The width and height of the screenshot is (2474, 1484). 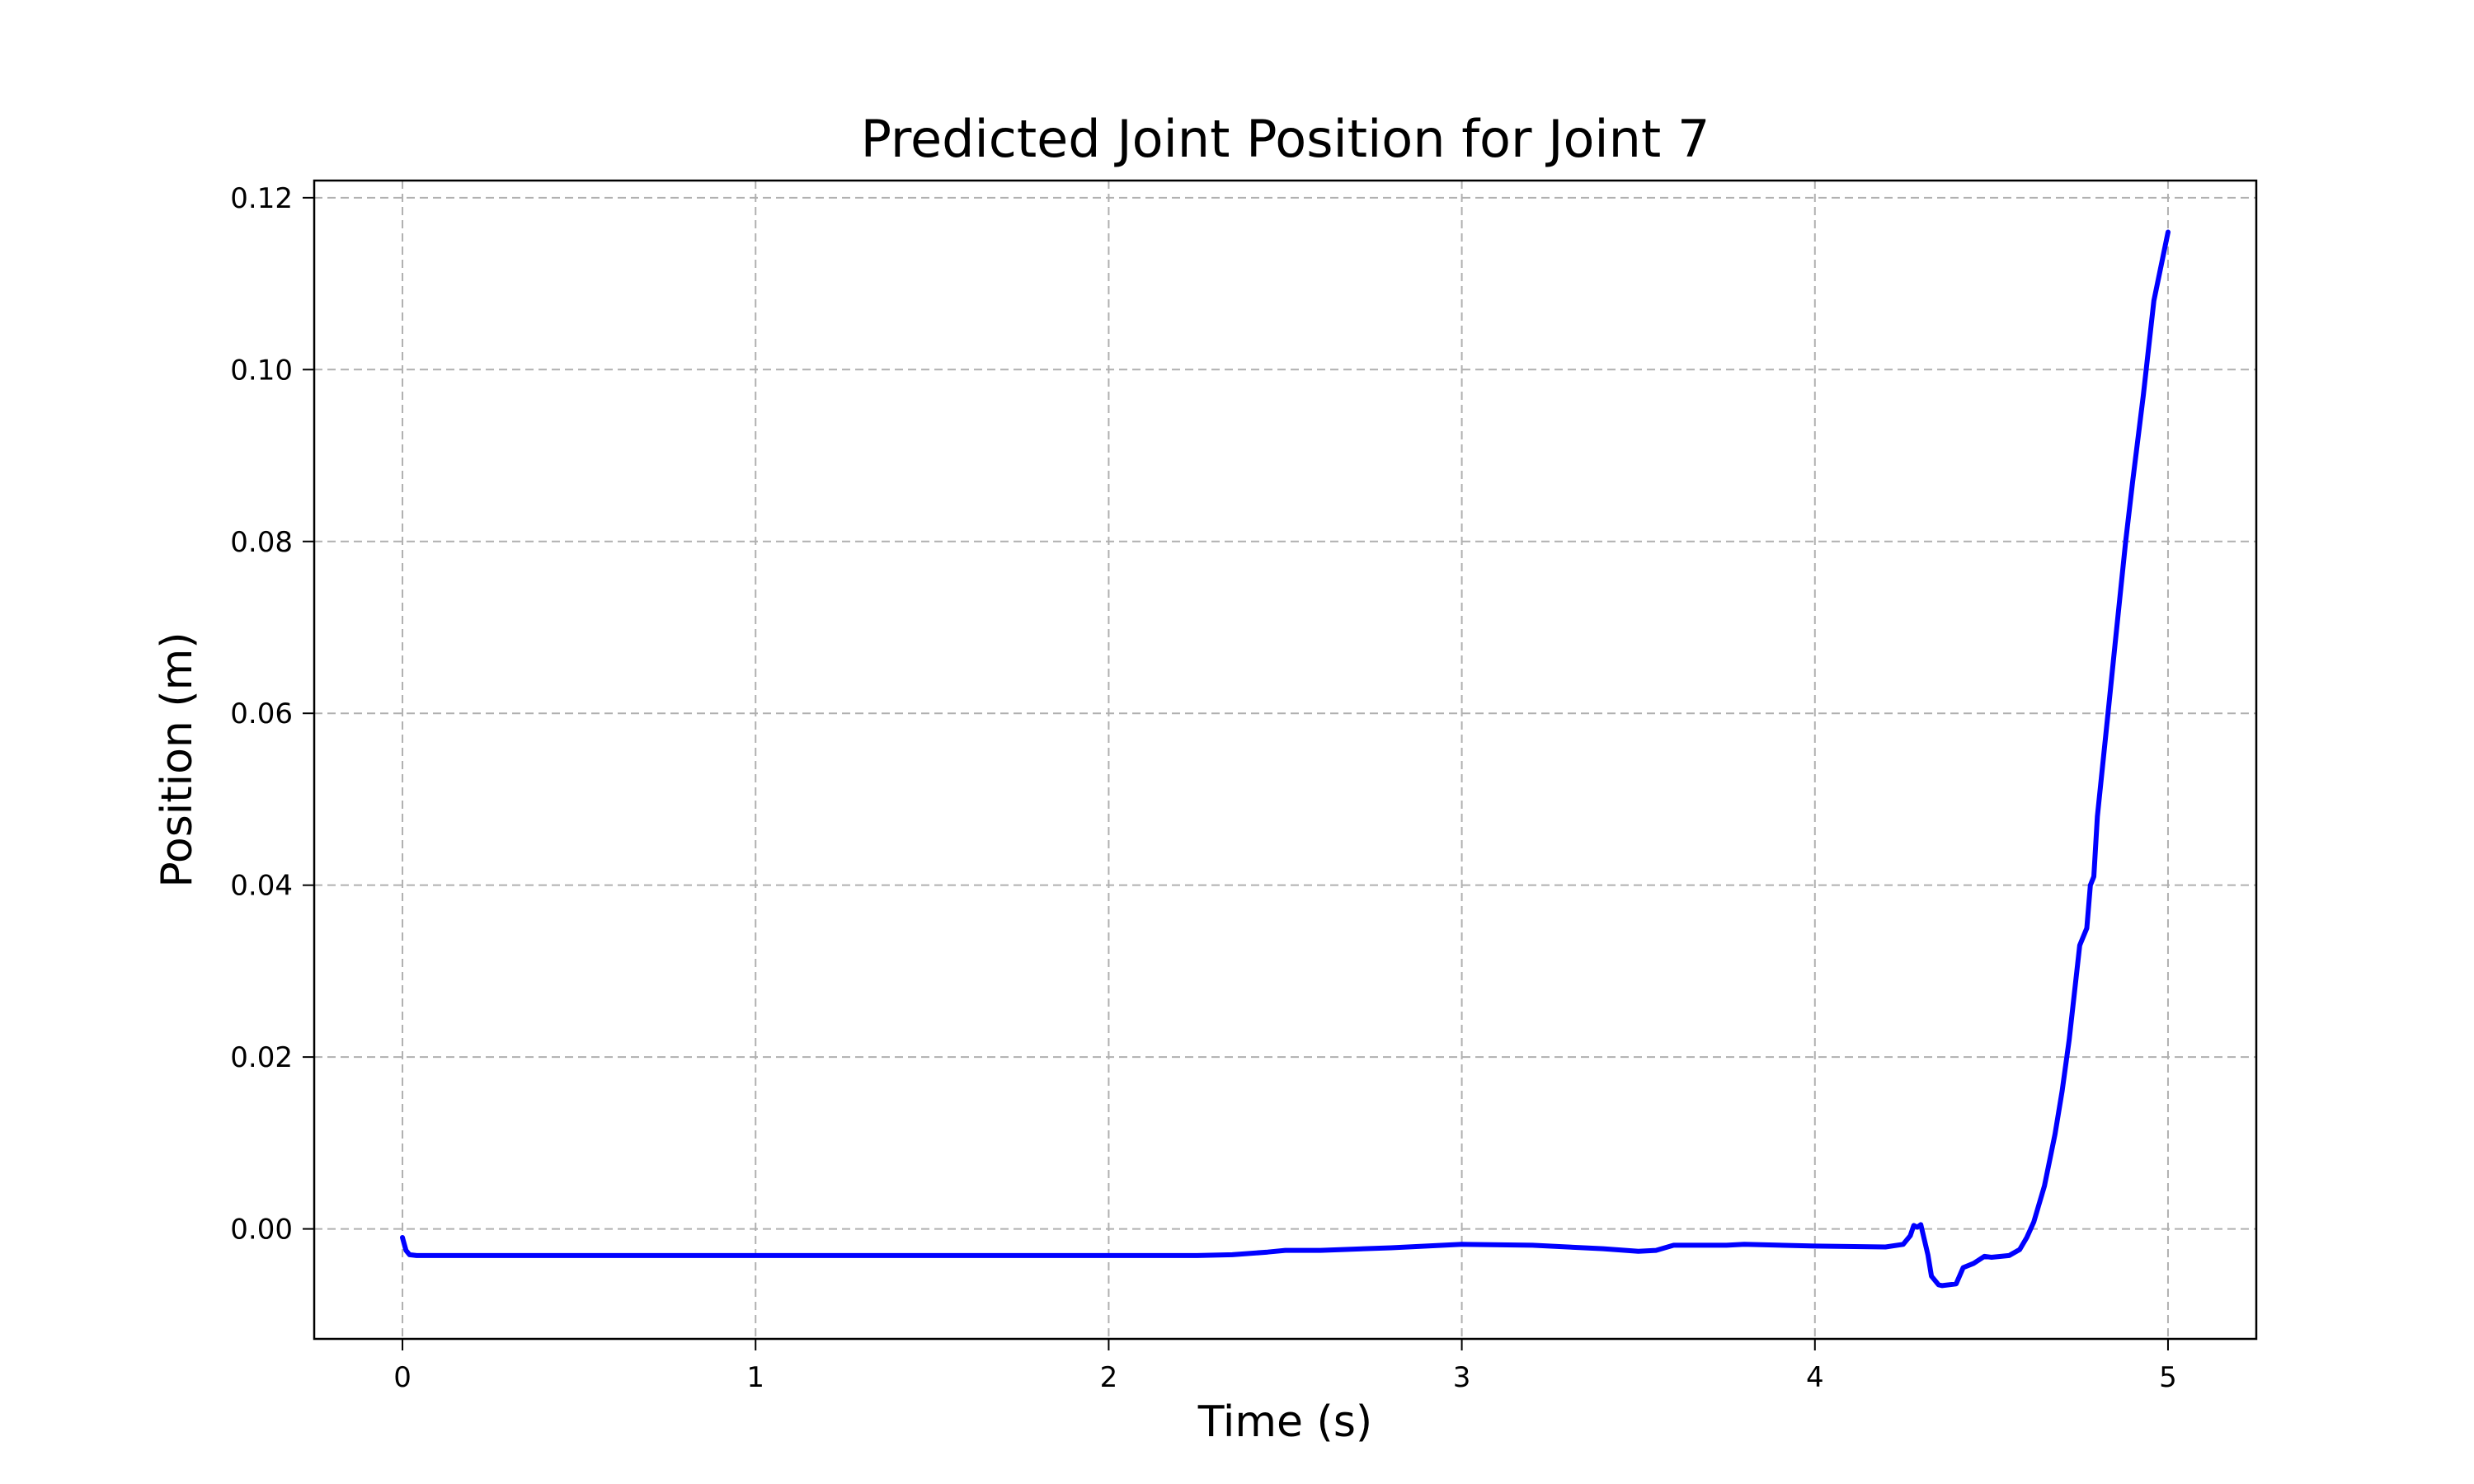 What do you see at coordinates (177, 759) in the screenshot?
I see `y-axis-label: Position (m)` at bounding box center [177, 759].